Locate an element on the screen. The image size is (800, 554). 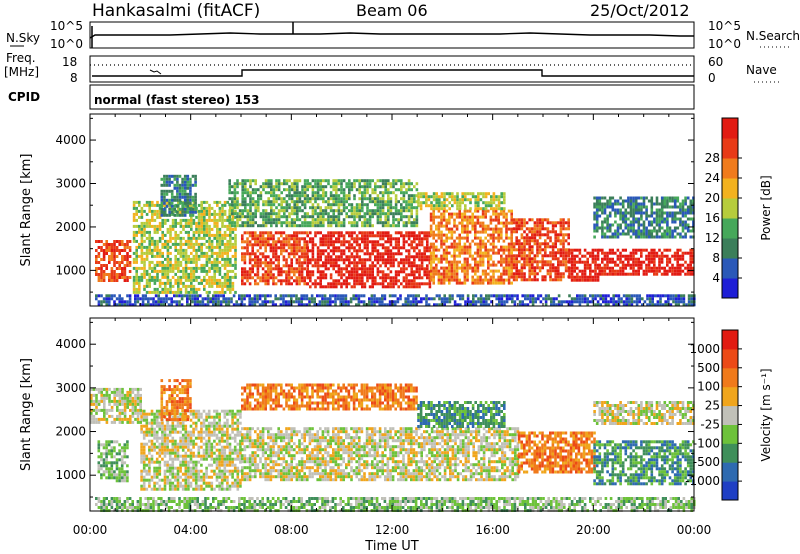
nsearch-tick-high: 10^5 is located at coordinates (724, 26).